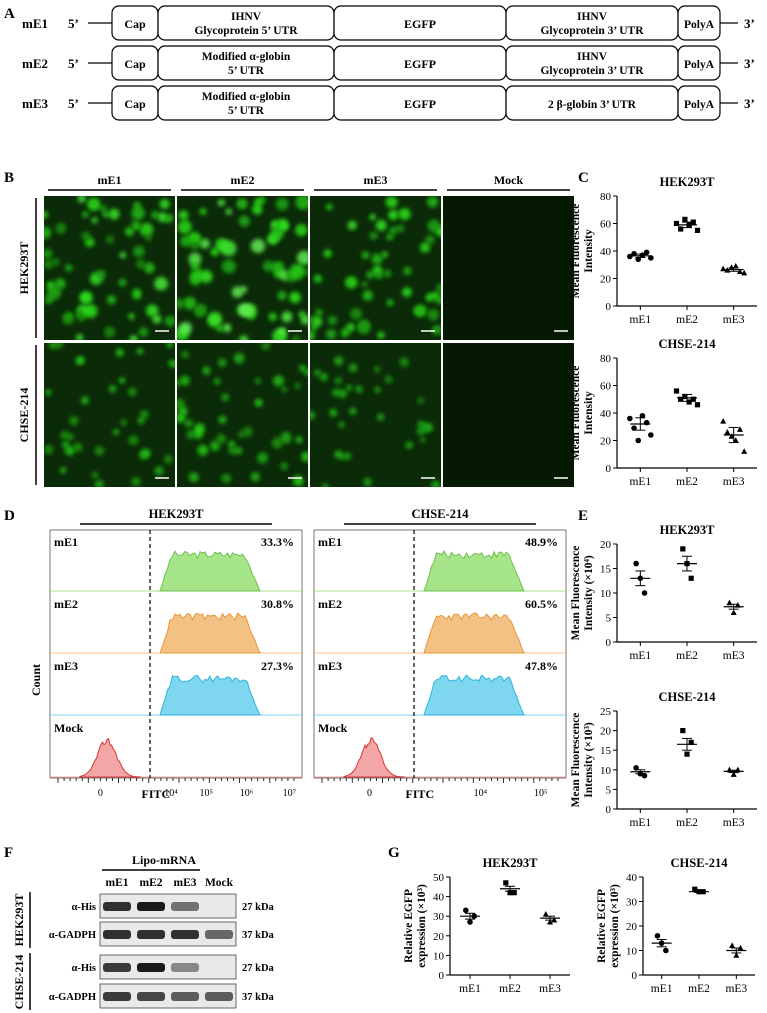 The width and height of the screenshot is (767, 1013). What do you see at coordinates (246, 31) in the screenshot?
I see `utr5-label: Glycoprotein 5’ UTR` at bounding box center [246, 31].